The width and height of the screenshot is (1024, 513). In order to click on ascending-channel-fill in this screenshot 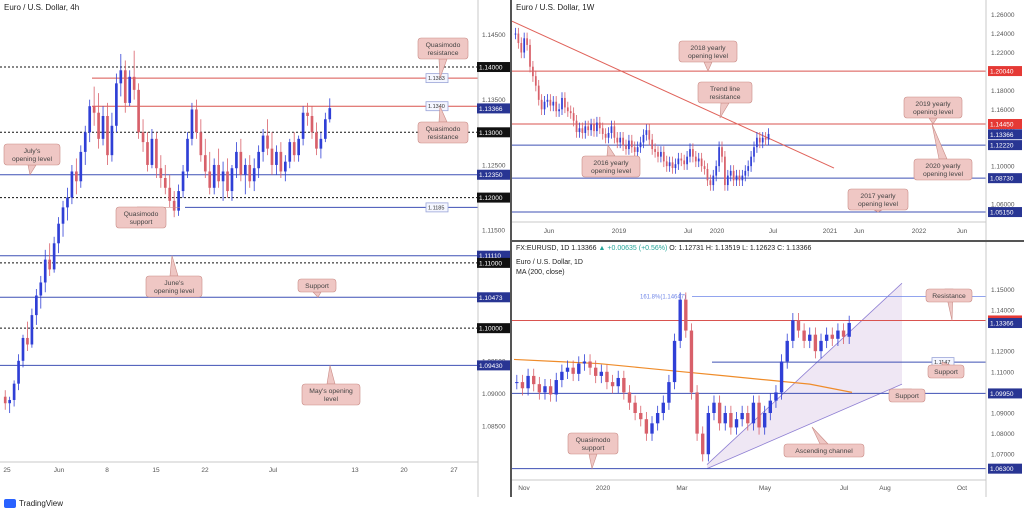, I will do `click(804, 376)`.